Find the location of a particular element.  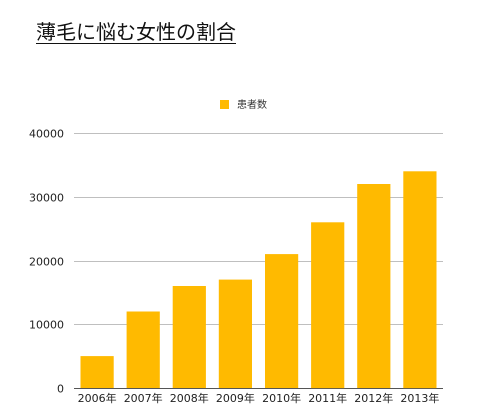

legend-swatch is located at coordinates (224, 104).